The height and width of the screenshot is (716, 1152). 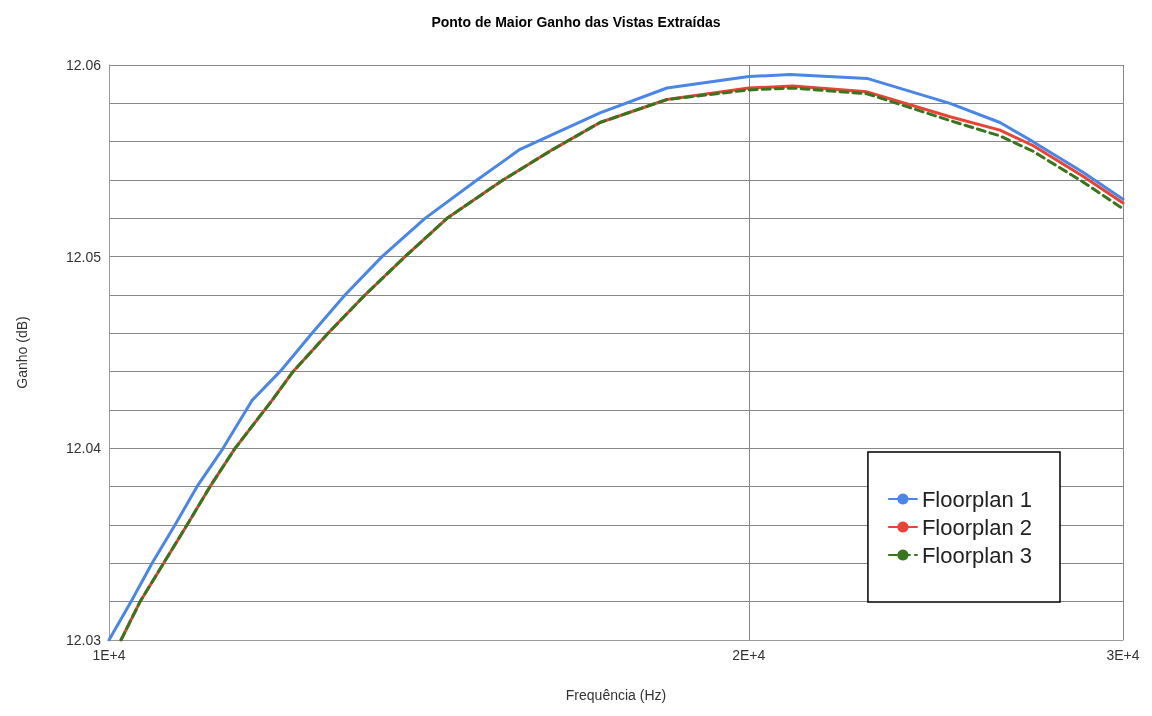 What do you see at coordinates (83, 448) in the screenshot?
I see `y-tick-label: 12.04` at bounding box center [83, 448].